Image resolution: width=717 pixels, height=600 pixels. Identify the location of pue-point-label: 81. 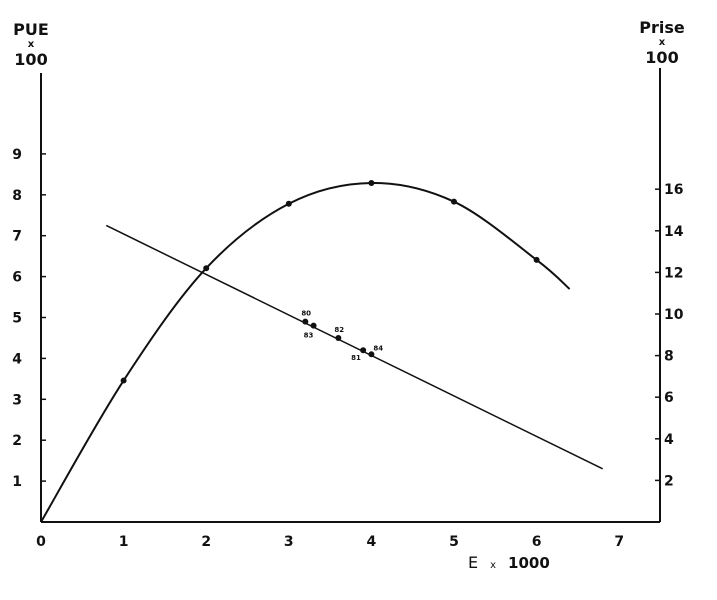
(356, 358).